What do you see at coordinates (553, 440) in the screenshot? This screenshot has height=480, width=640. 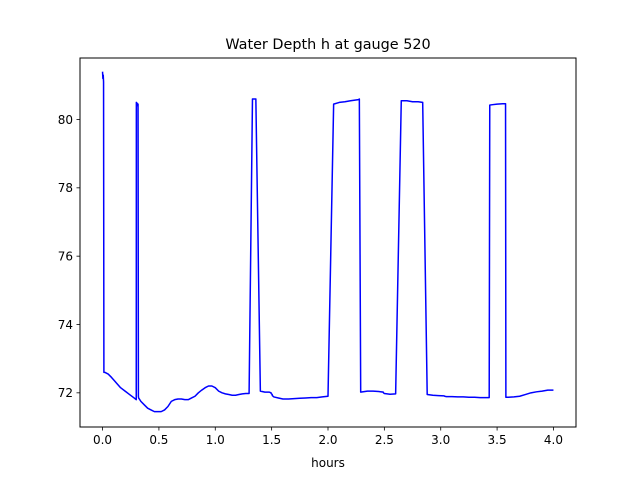 I see `x-tick-label: 4.0` at bounding box center [553, 440].